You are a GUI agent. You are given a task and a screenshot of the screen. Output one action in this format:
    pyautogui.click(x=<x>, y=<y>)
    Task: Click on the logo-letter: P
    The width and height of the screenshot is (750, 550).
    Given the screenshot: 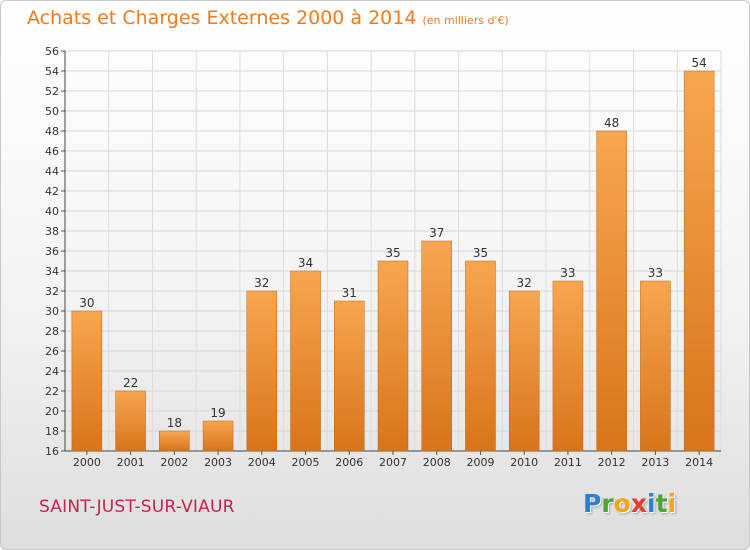 What is the action you would take?
    pyautogui.click(x=592, y=503)
    